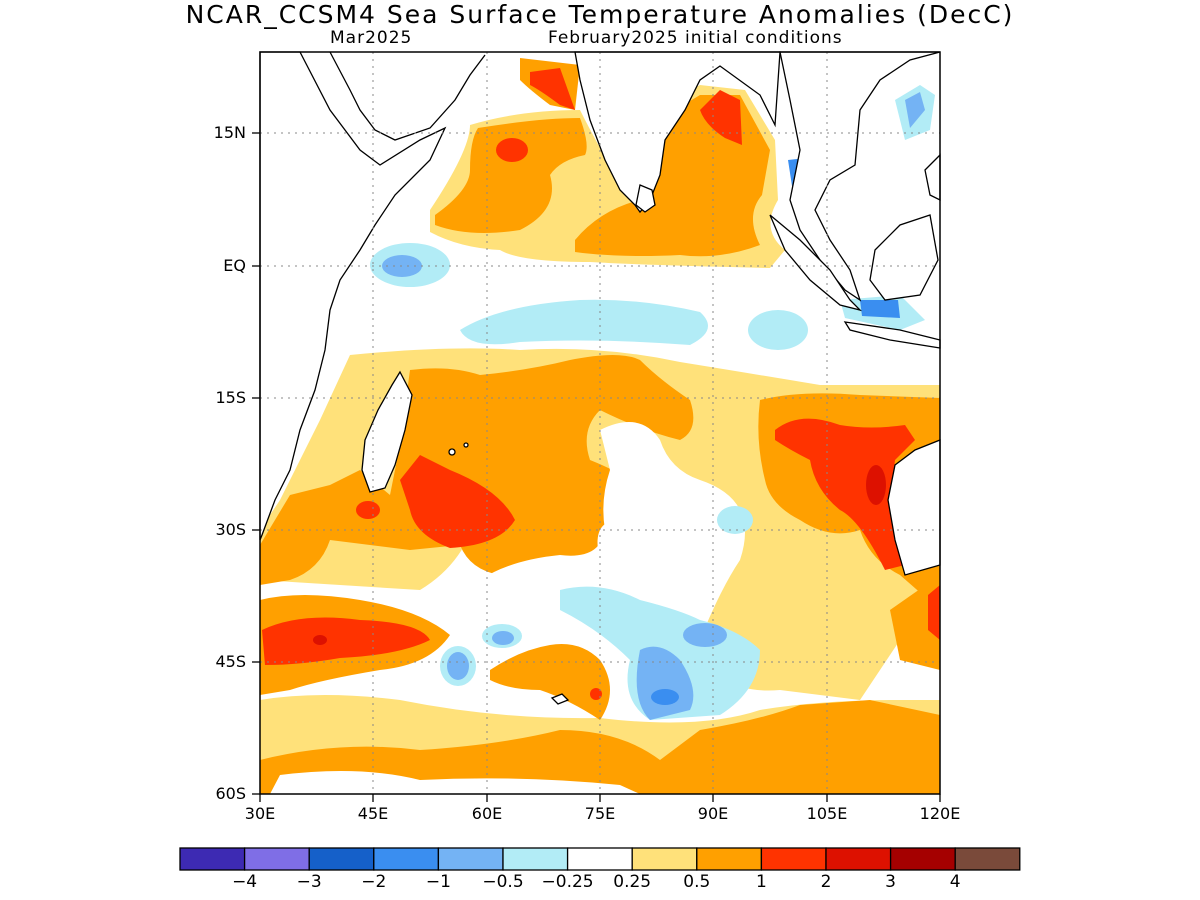  I want to click on forecast-month: Mar2025, so click(371, 38).